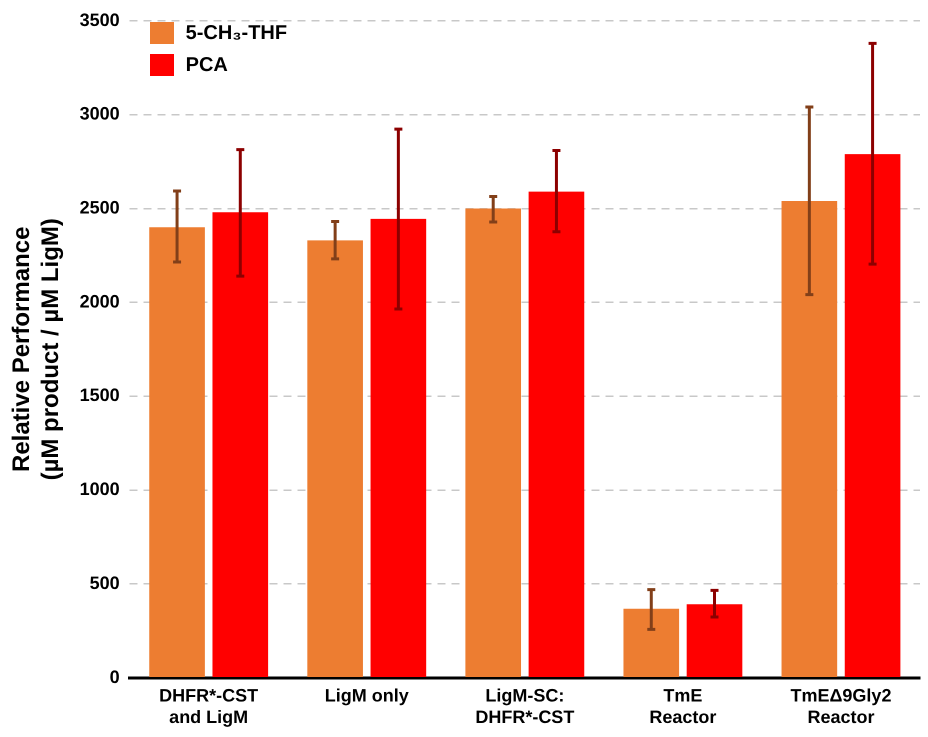 The width and height of the screenshot is (928, 737). I want to click on y-tick-label: 0, so click(115, 676).